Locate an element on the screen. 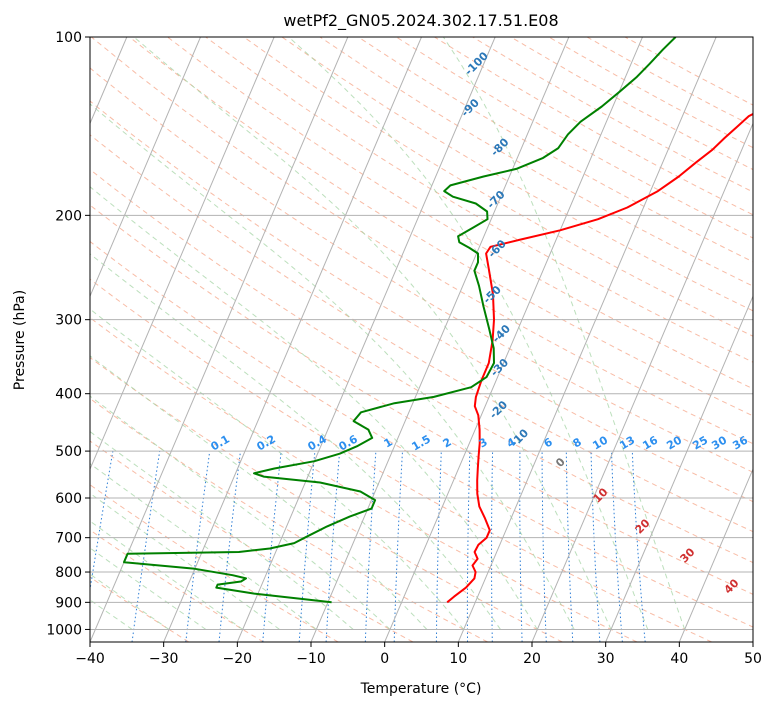  x-tick-label: −20 is located at coordinates (238, 659).